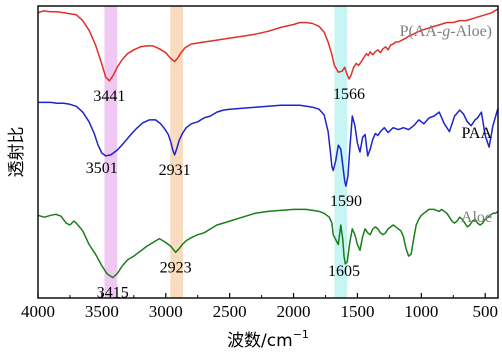  What do you see at coordinates (421, 311) in the screenshot?
I see `x-tick-label-1000: 1000` at bounding box center [421, 311].